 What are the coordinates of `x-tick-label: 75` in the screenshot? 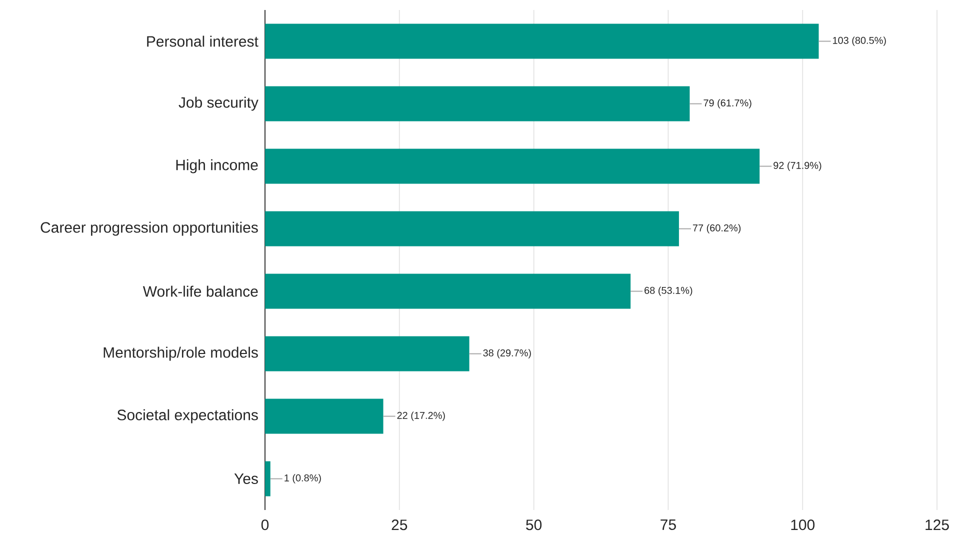 It's located at (668, 525).